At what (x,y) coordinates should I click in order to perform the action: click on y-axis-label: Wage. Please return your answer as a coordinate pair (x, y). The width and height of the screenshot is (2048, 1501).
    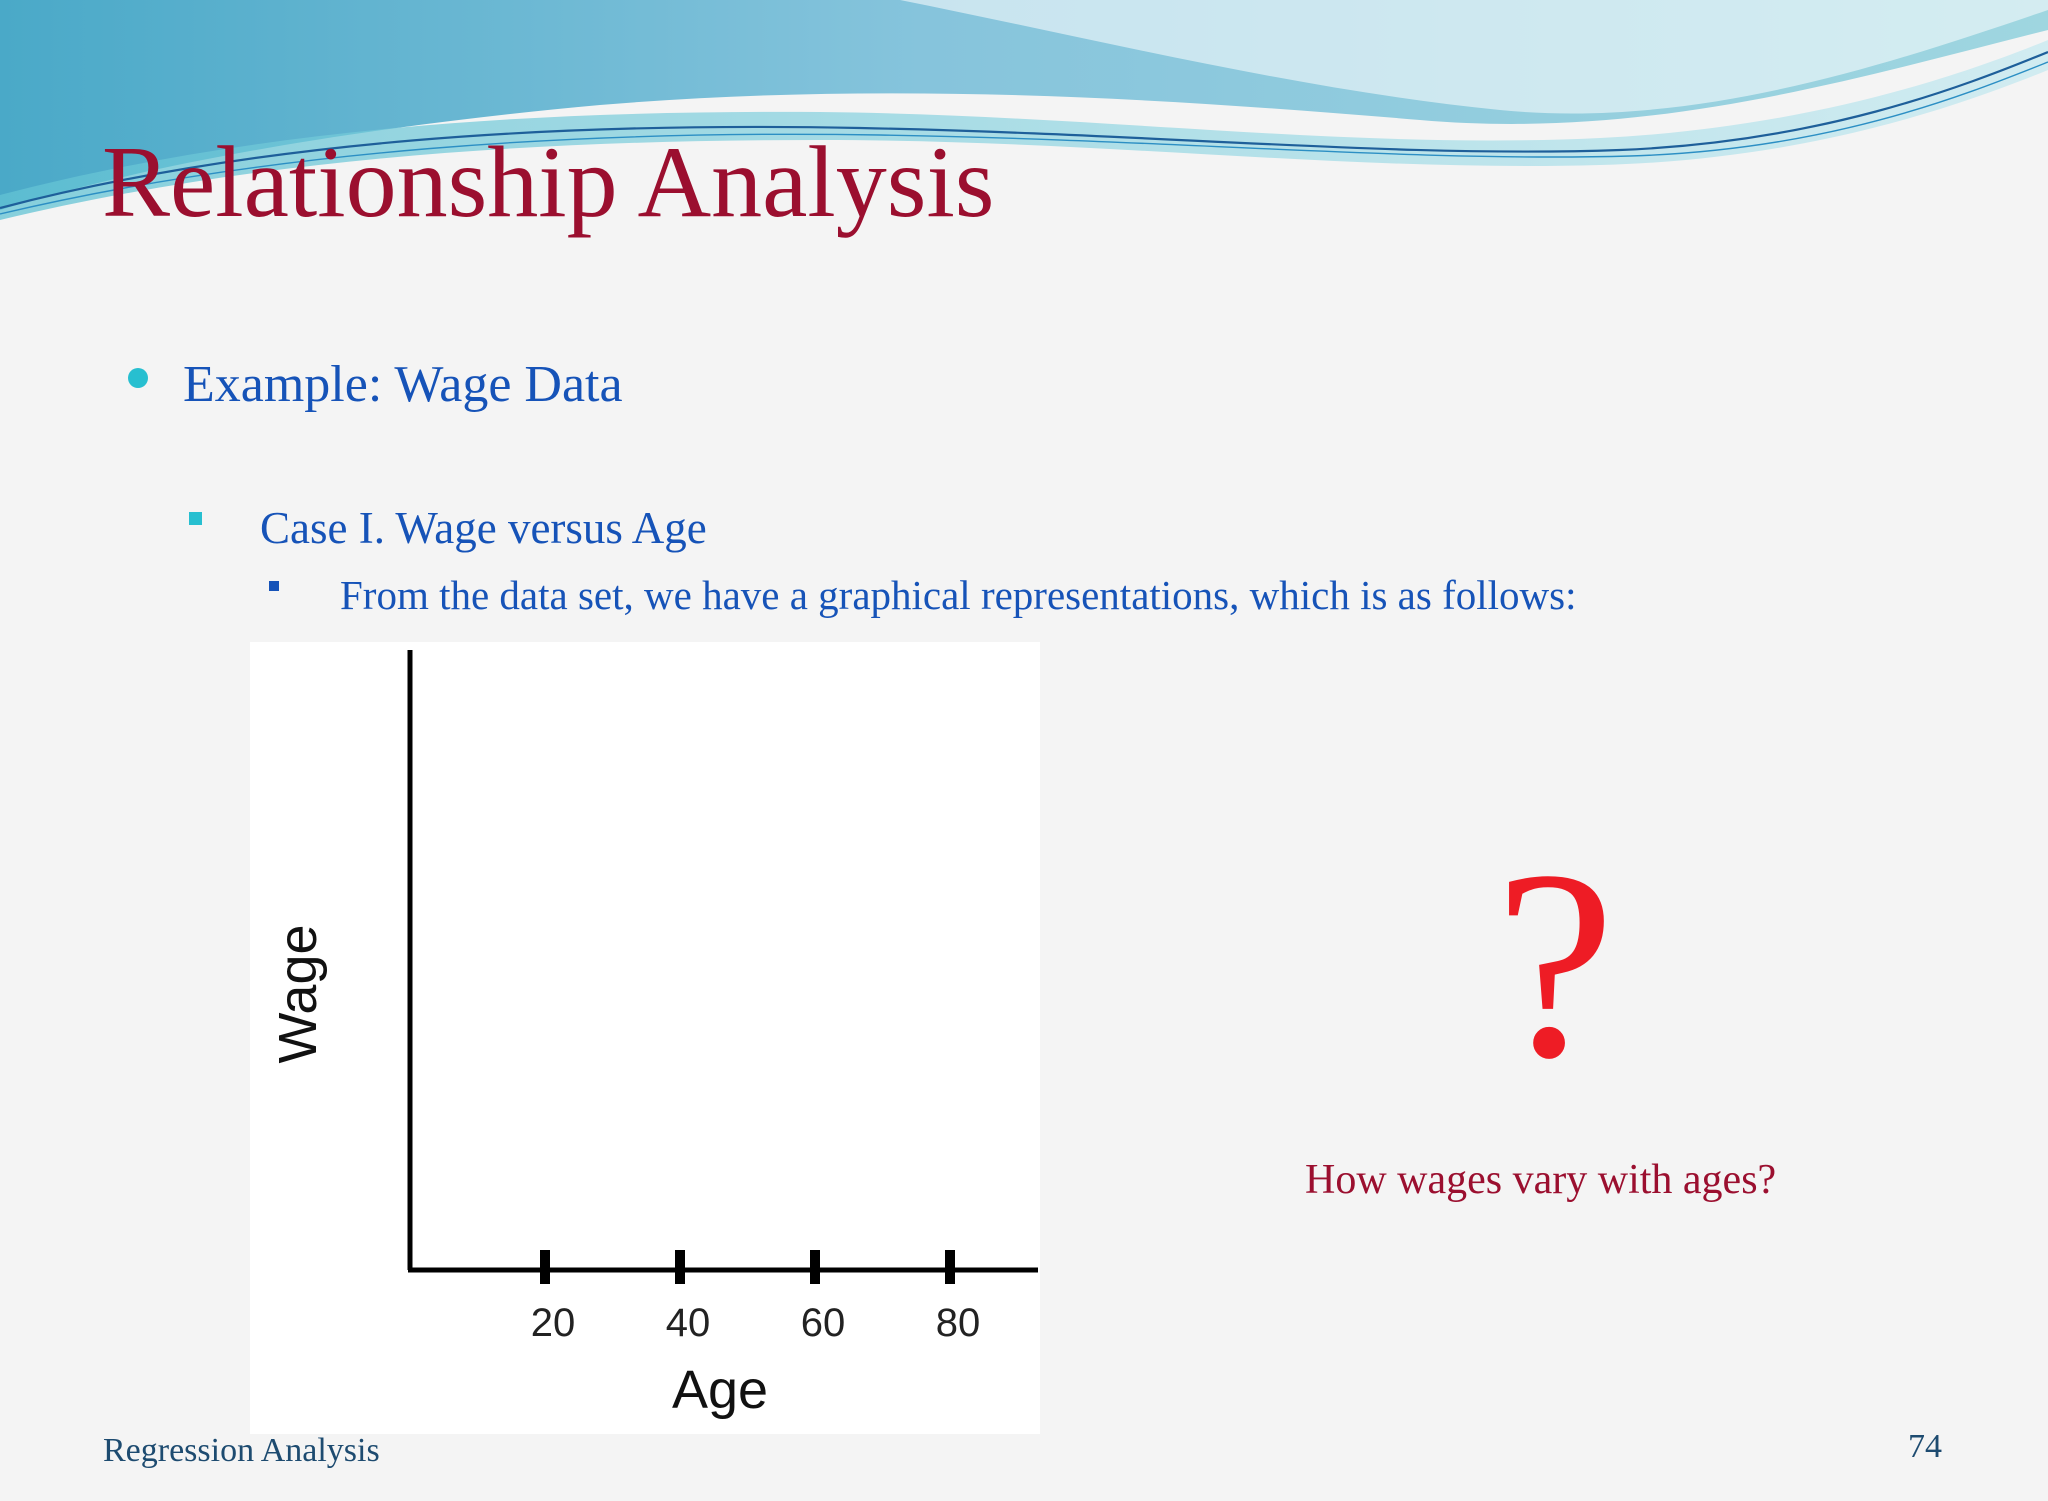
    Looking at the image, I should click on (298, 993).